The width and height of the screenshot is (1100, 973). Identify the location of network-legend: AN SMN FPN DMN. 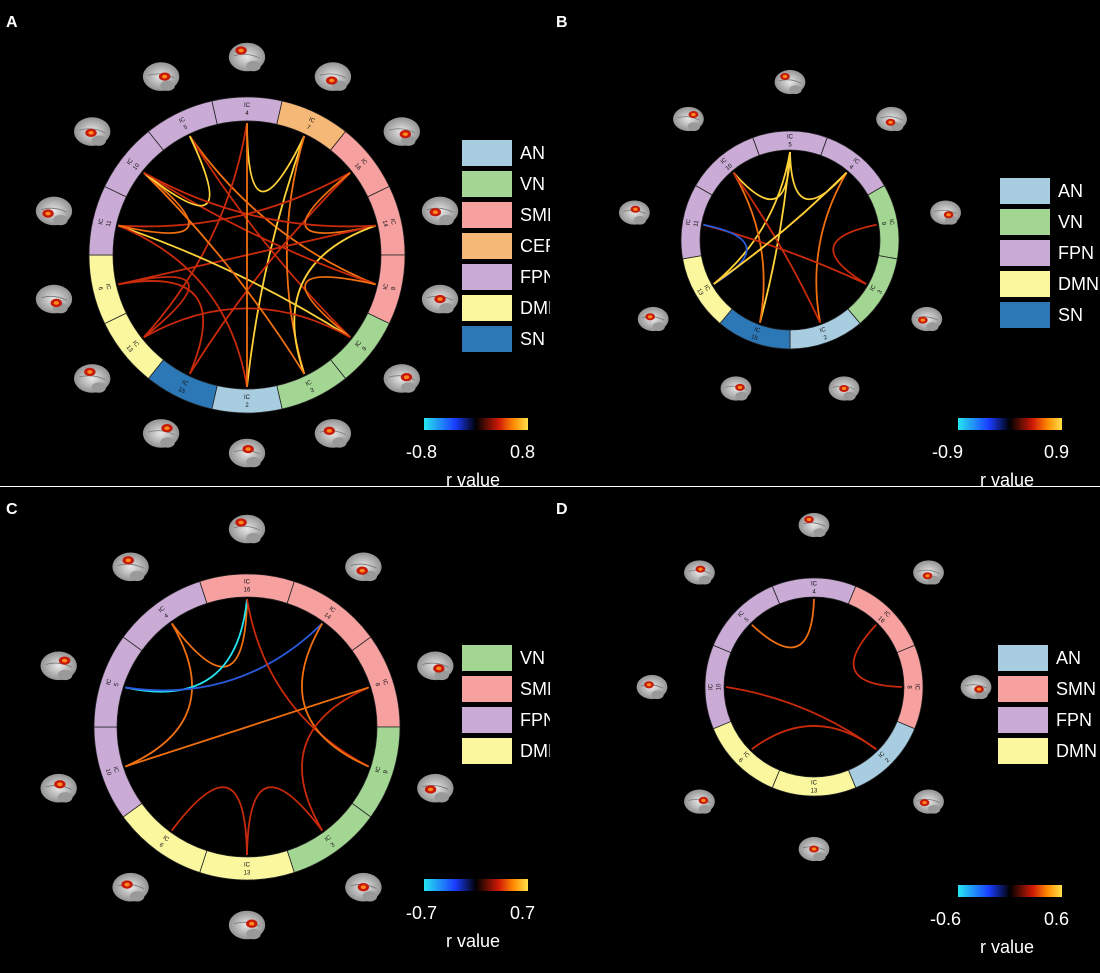
(1047, 707).